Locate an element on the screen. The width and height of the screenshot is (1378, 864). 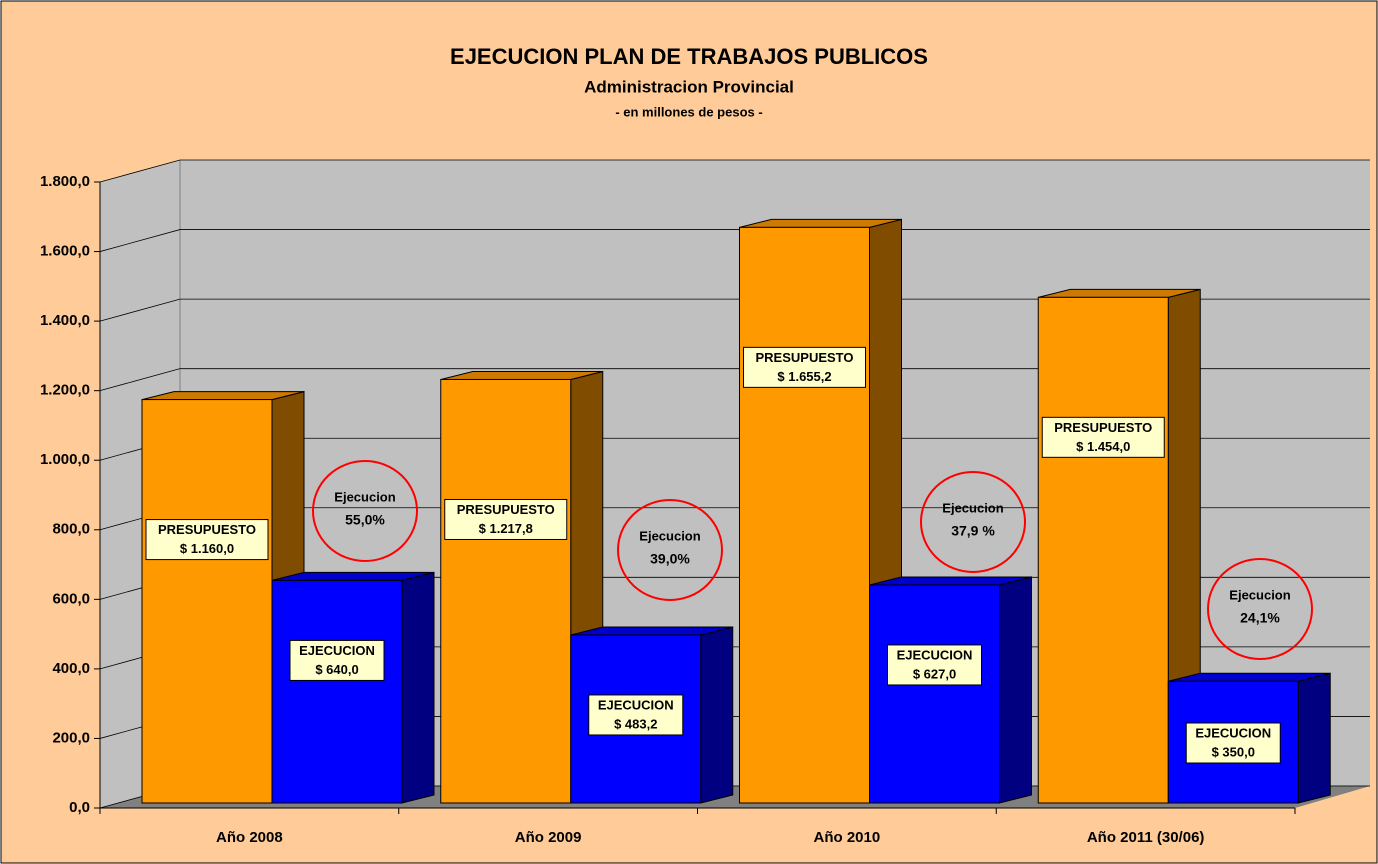
bar-group: EJECUCION $ 350,0 is located at coordinates (1249, 738).